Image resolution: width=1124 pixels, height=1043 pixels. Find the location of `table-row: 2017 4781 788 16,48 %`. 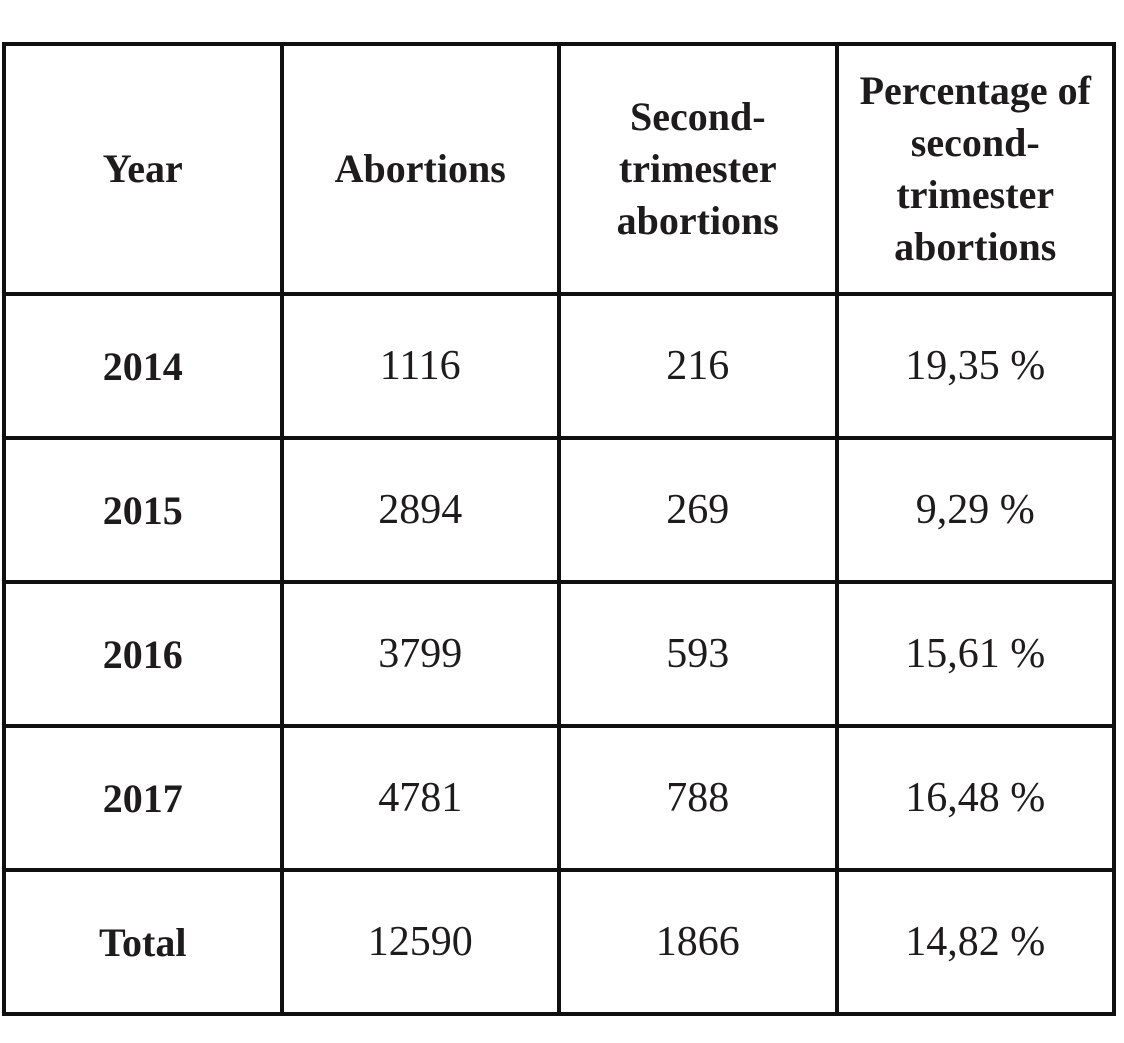

table-row: 2017 4781 788 16,48 % is located at coordinates (559, 798).